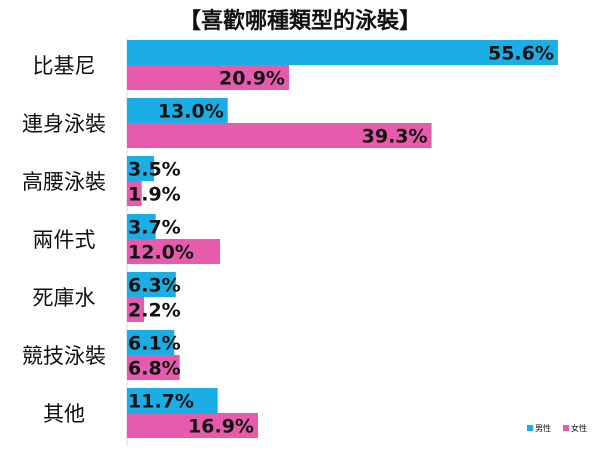 The image size is (600, 454). What do you see at coordinates (191, 112) in the screenshot?
I see `male-value-label: 13.0%` at bounding box center [191, 112].